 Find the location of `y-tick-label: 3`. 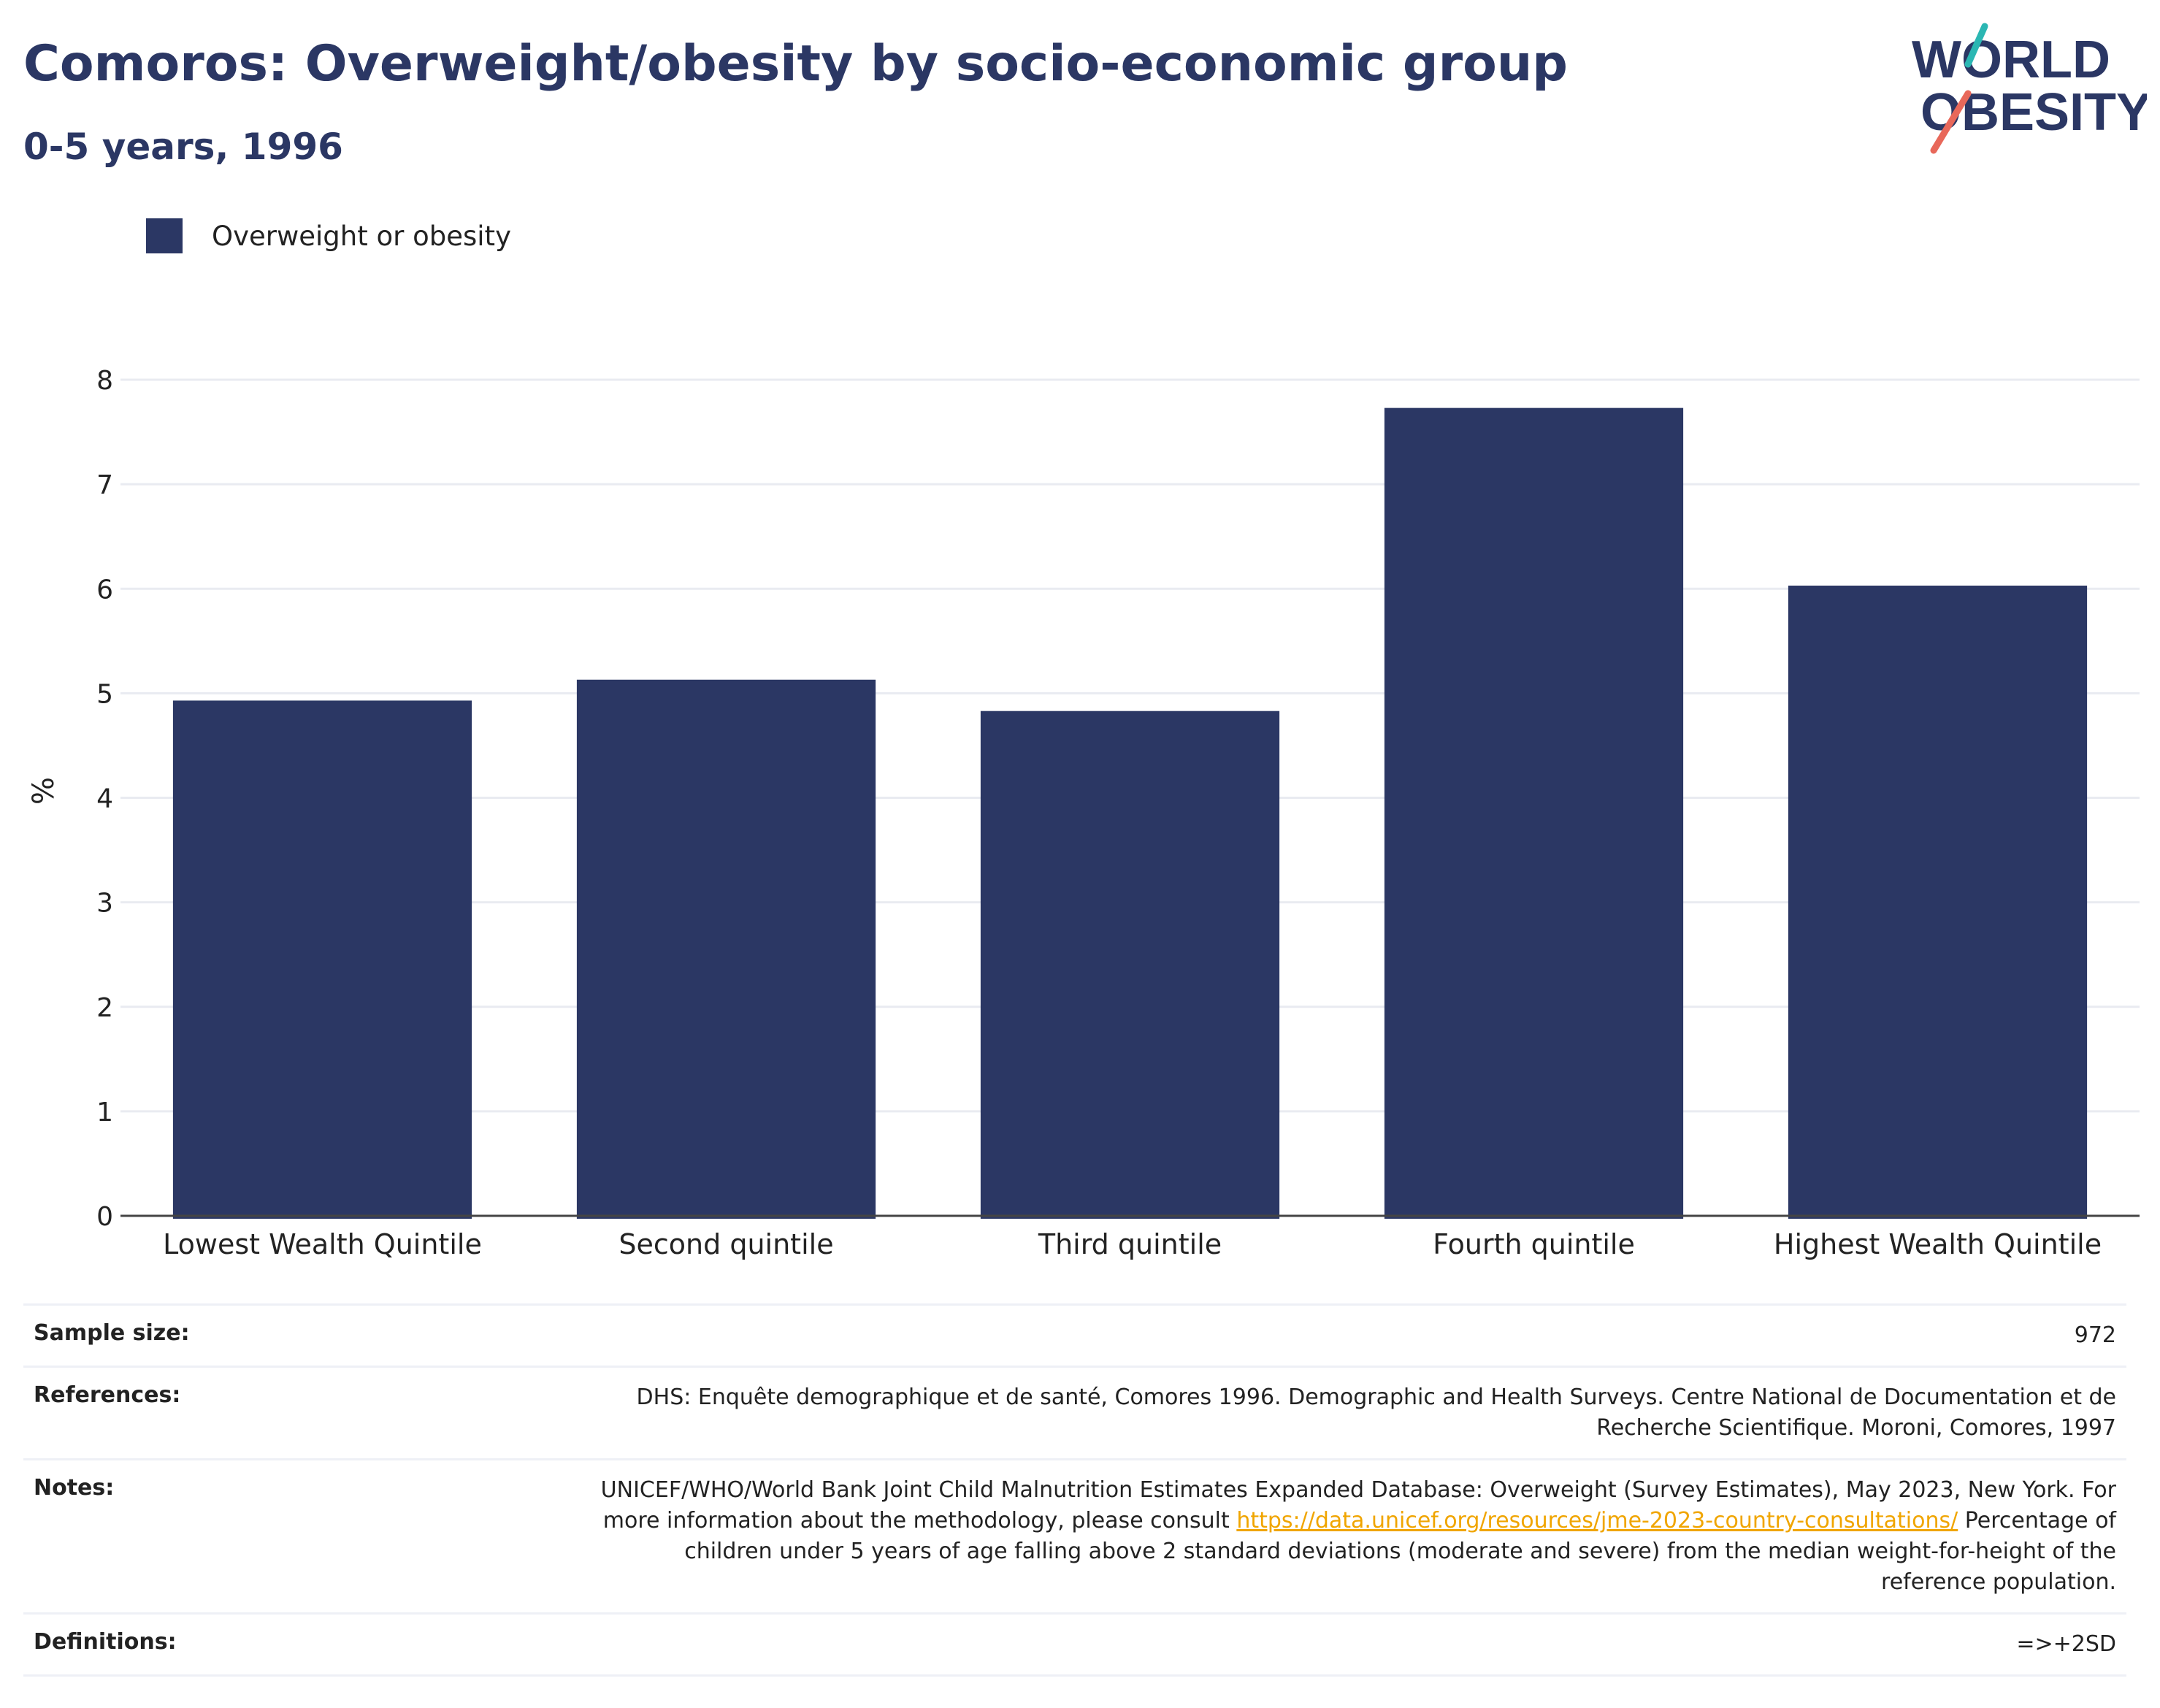

y-tick-label: 3 is located at coordinates (104, 904).